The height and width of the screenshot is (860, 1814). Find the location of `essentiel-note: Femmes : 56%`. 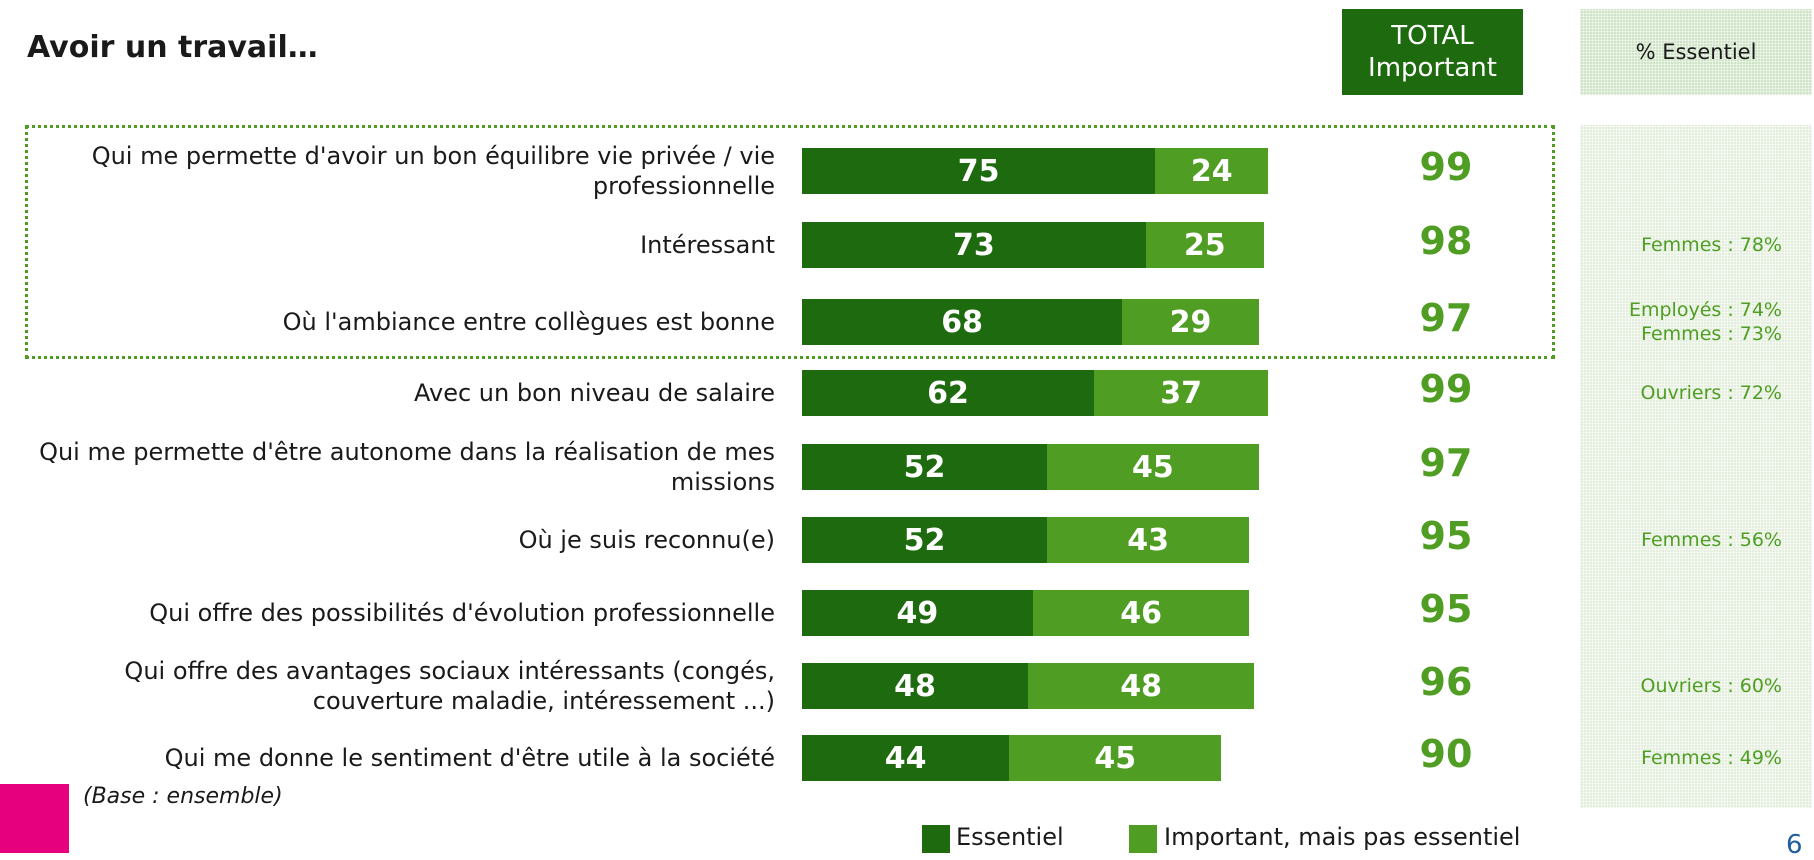

essentiel-note: Femmes : 56% is located at coordinates (1711, 540).